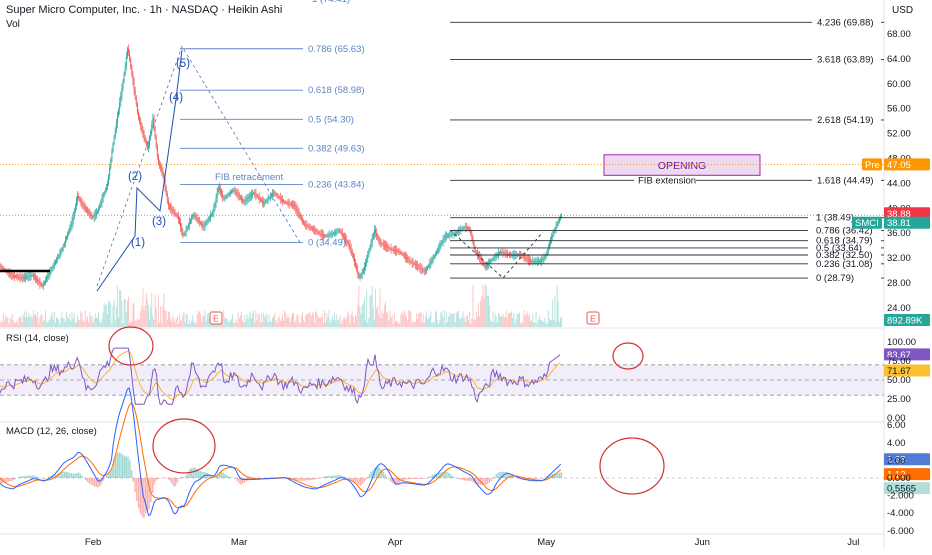  I want to click on price-tick-label: 32.00, so click(899, 258).